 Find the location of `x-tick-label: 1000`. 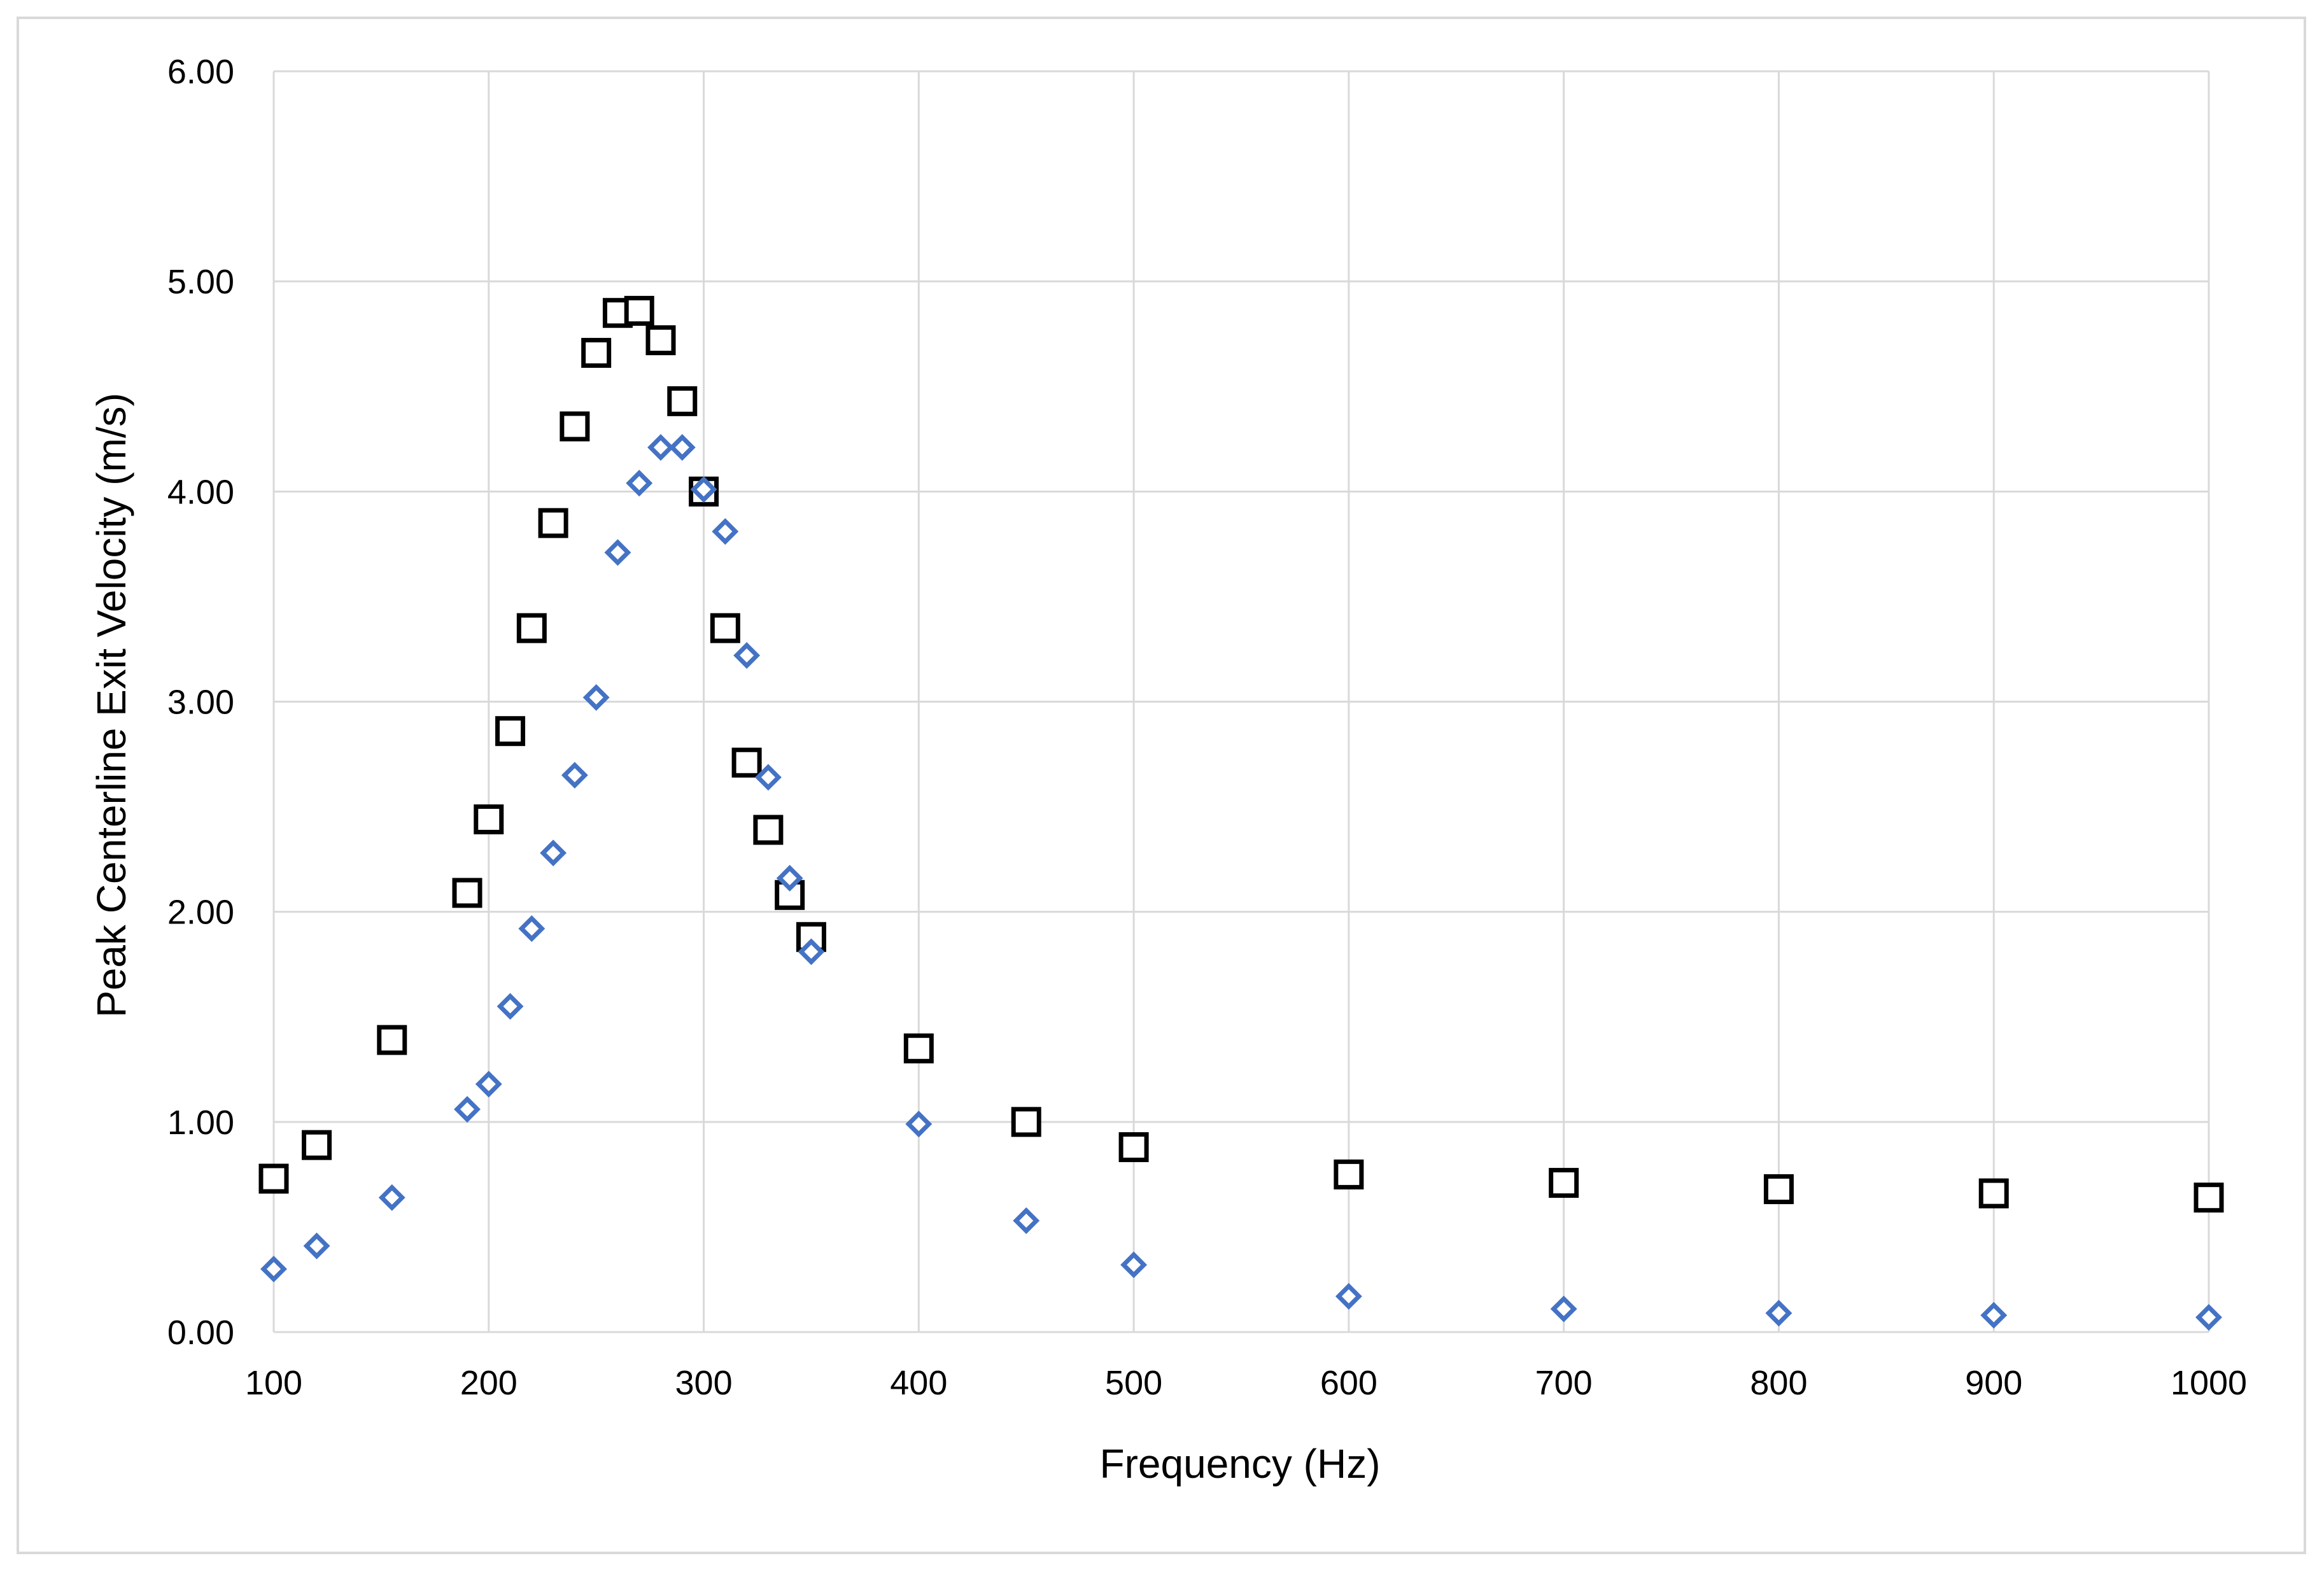

x-tick-label: 1000 is located at coordinates (2209, 1383).